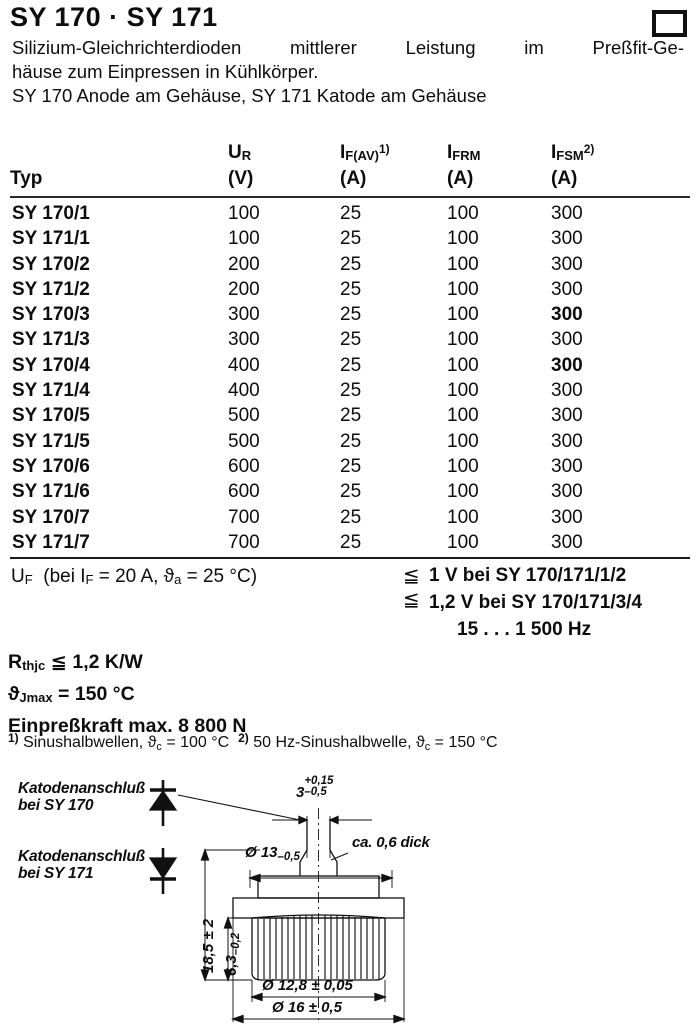 The image size is (700, 1026). I want to click on less-equal-symbols: ≦ ≦, so click(411, 588).